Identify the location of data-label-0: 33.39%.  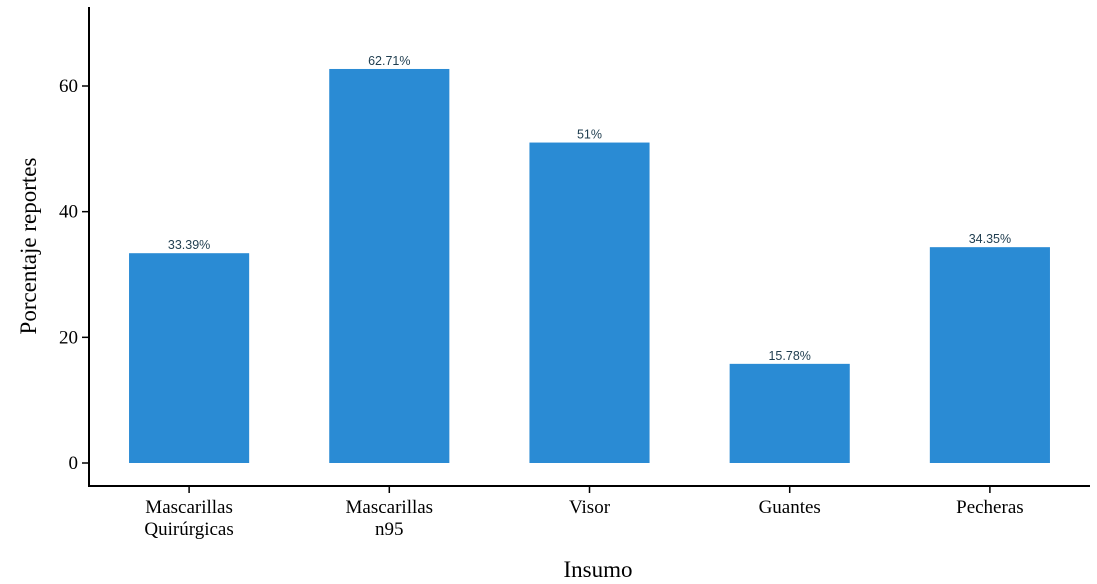
(189, 245).